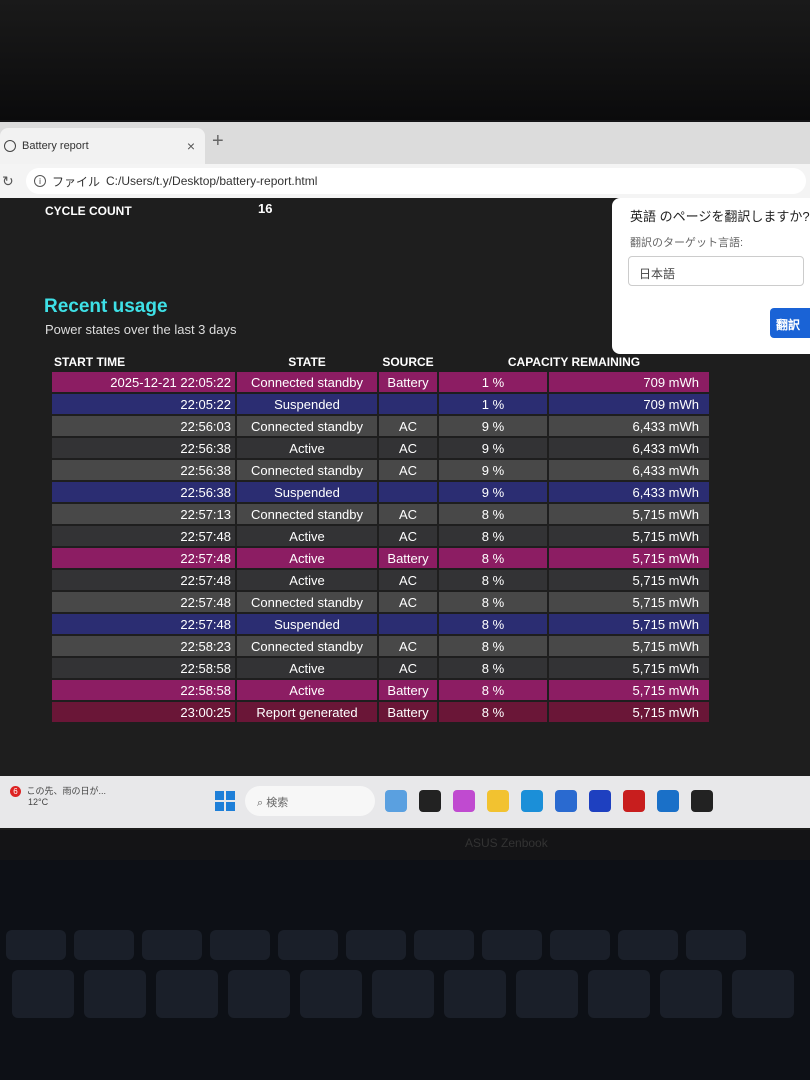 The width and height of the screenshot is (810, 1080). I want to click on weather-widget: 6 この先、雨の日が... 12°C, so click(58, 795).